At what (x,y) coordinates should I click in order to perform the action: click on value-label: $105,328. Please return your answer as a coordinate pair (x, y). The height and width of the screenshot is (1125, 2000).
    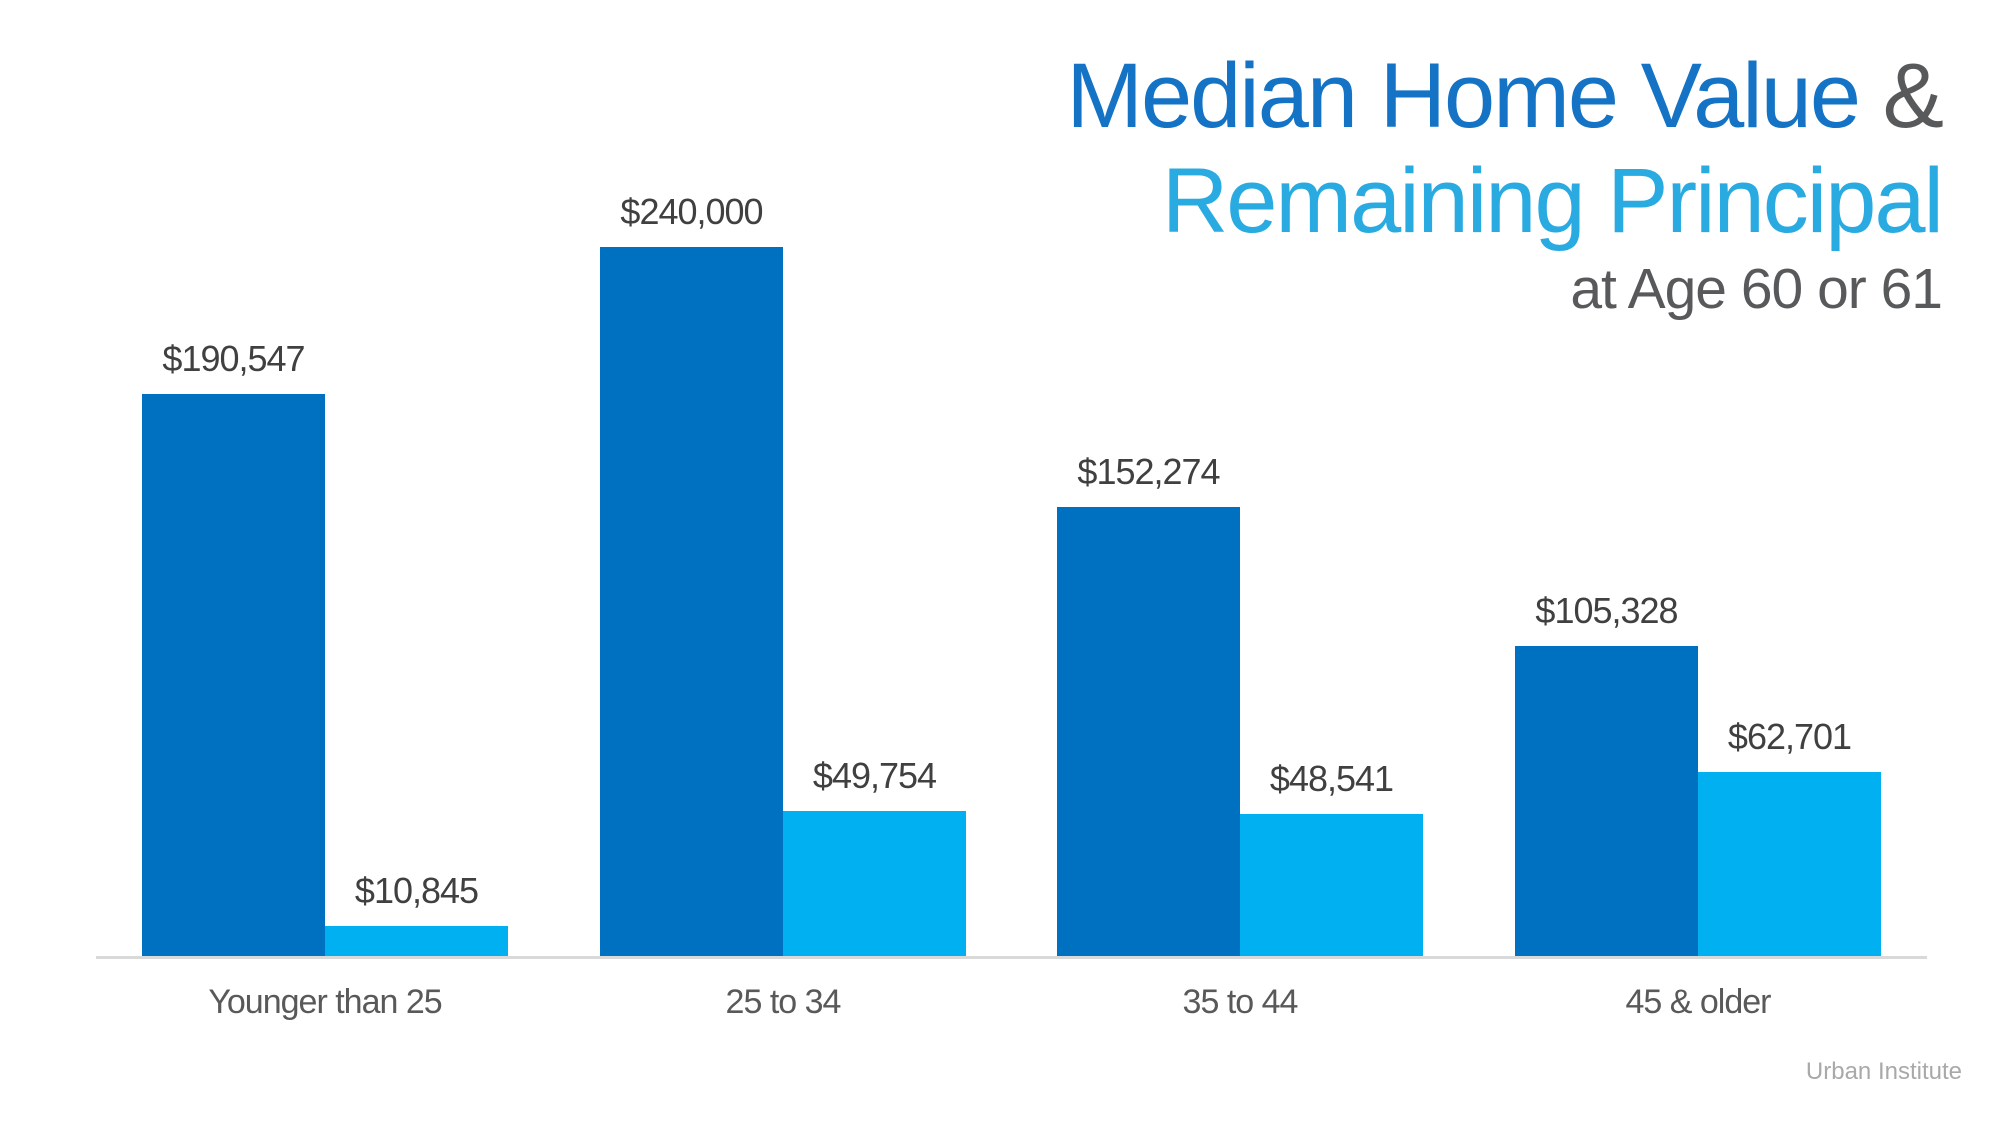
    Looking at the image, I should click on (1606, 610).